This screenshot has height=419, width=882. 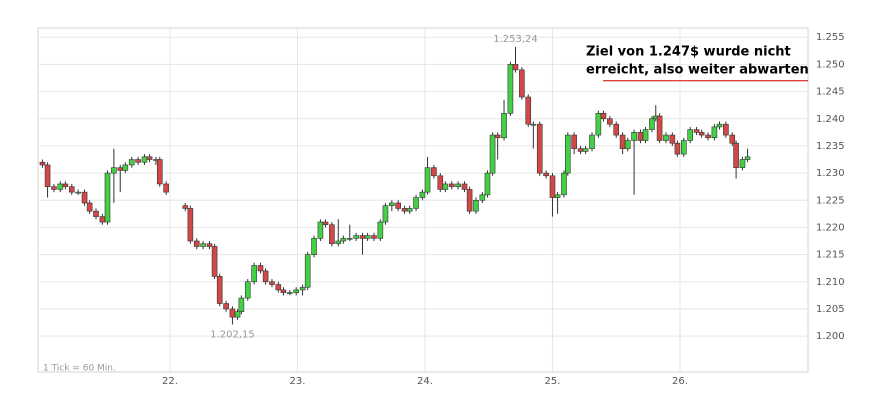 What do you see at coordinates (830, 64) in the screenshot?
I see `y-tick-label: 1.250` at bounding box center [830, 64].